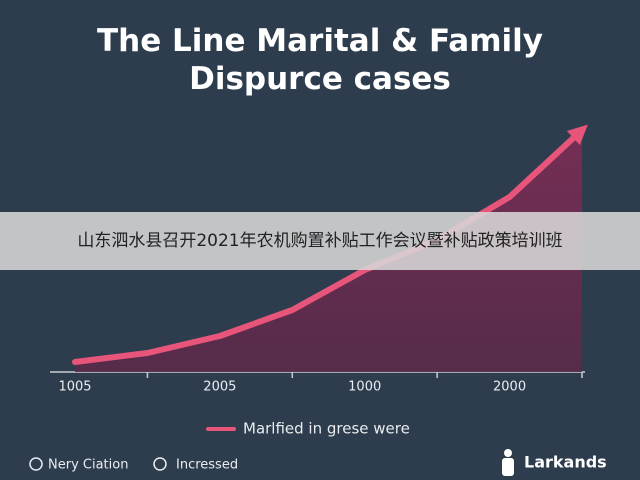 The width and height of the screenshot is (640, 480). What do you see at coordinates (219, 387) in the screenshot?
I see `x-tick-label: 2005` at bounding box center [219, 387].